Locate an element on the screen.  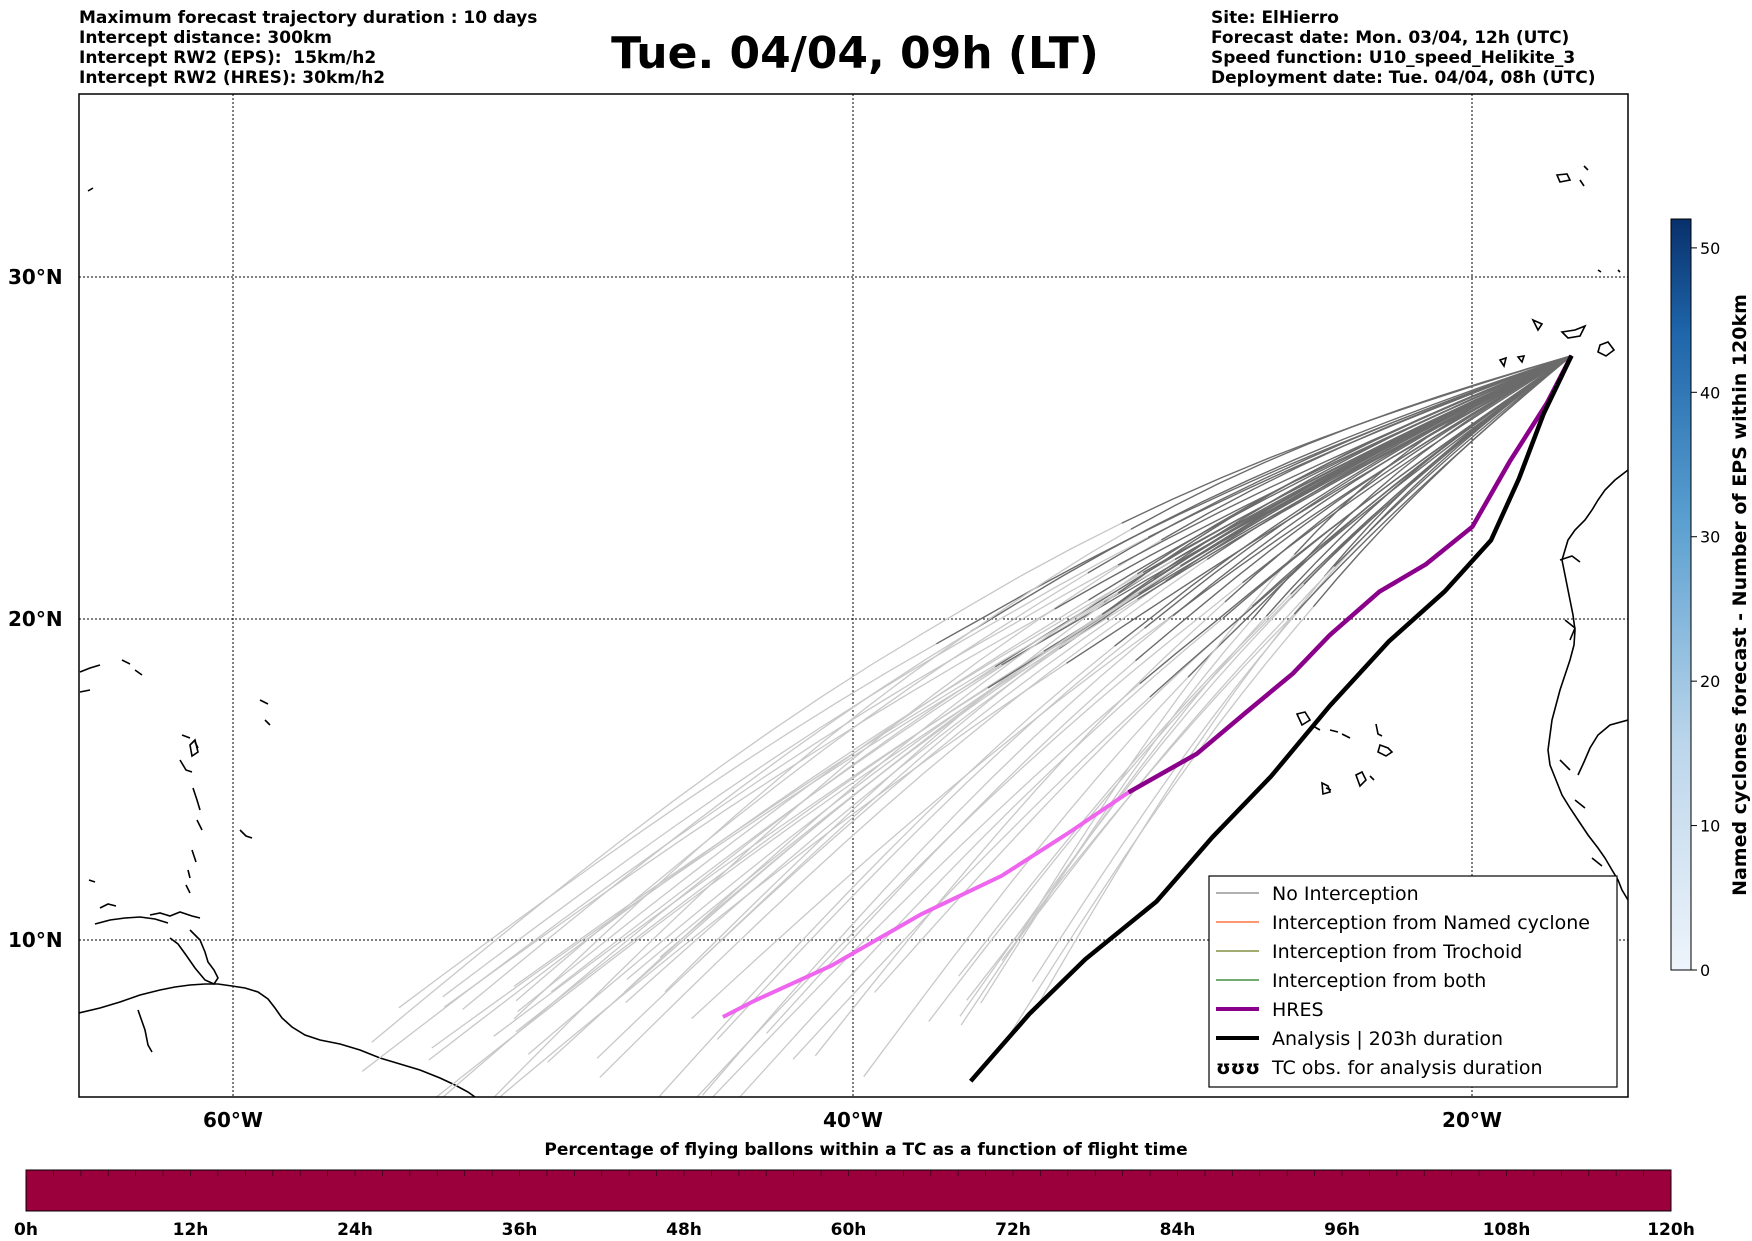
colorbar-right-tick-label: 10 is located at coordinates (1710, 826).